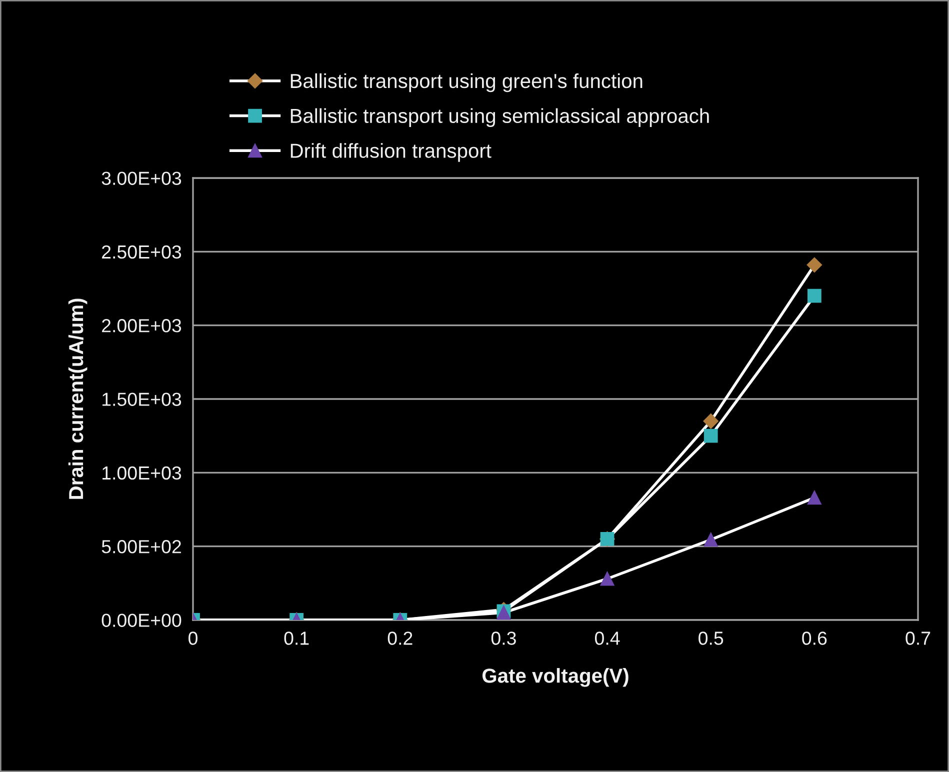  Describe the element at coordinates (814, 638) in the screenshot. I see `x-tick-label: 0.6` at that location.